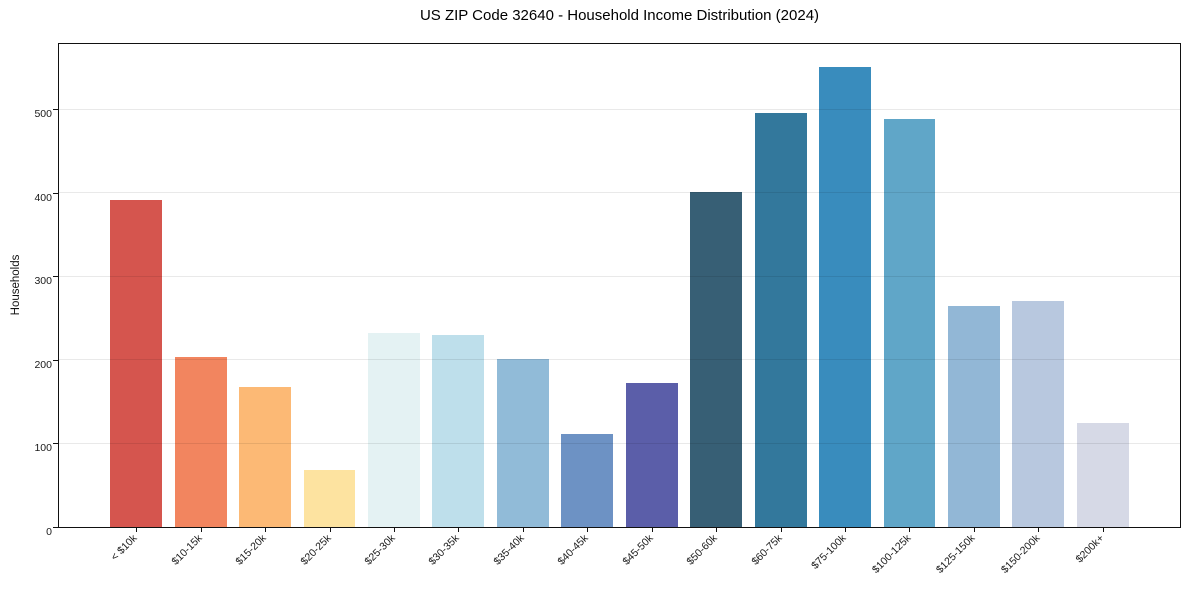 The image size is (1189, 590). What do you see at coordinates (638, 550) in the screenshot?
I see `x-tick-label: $45-50k` at bounding box center [638, 550].